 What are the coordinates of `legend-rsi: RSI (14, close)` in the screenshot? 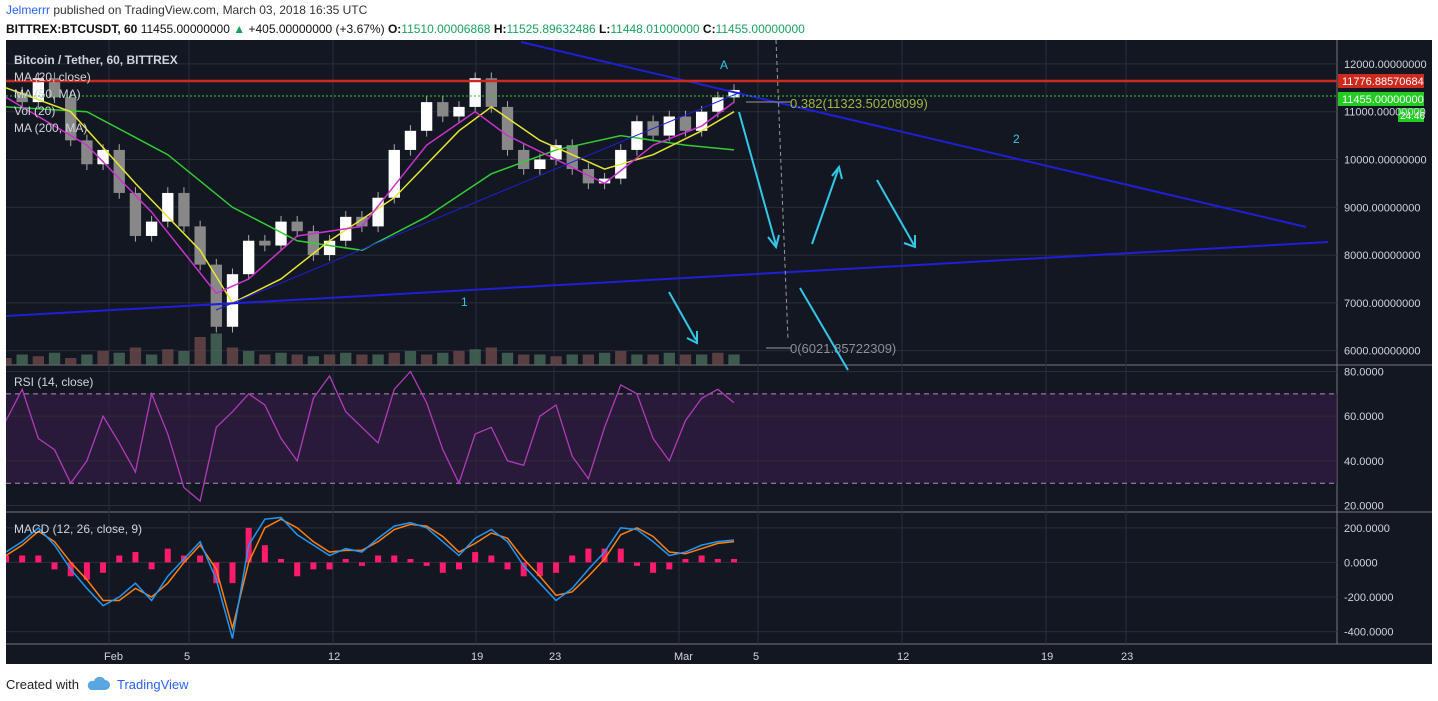 It's located at (53, 382).